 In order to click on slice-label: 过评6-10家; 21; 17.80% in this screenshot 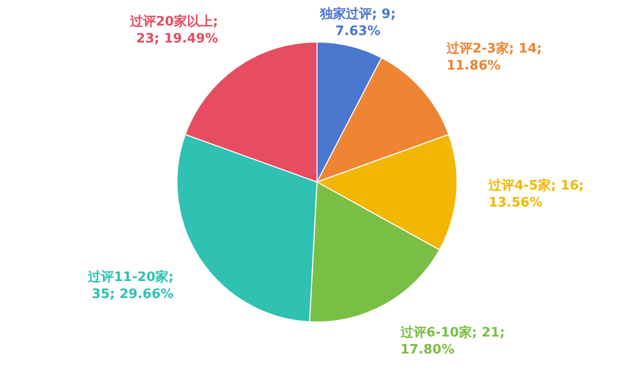, I will do `click(452, 341)`.